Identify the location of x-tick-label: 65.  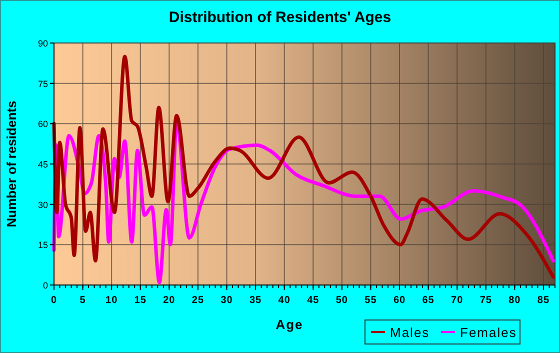
(428, 300).